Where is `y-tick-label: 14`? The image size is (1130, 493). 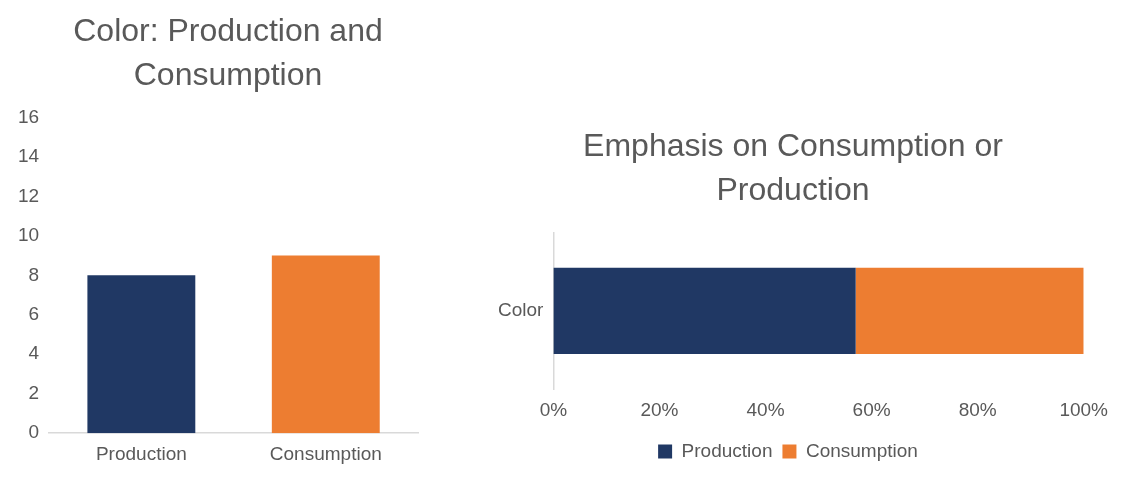
y-tick-label: 14 is located at coordinates (28, 156).